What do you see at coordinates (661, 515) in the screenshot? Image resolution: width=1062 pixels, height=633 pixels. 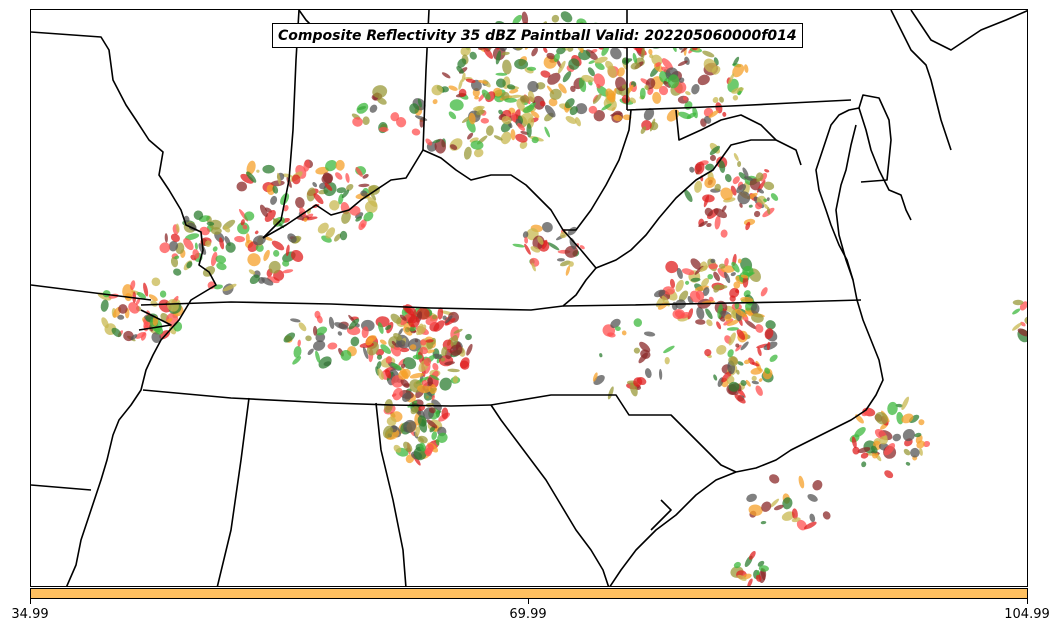 I see `georgia-coast` at bounding box center [661, 515].